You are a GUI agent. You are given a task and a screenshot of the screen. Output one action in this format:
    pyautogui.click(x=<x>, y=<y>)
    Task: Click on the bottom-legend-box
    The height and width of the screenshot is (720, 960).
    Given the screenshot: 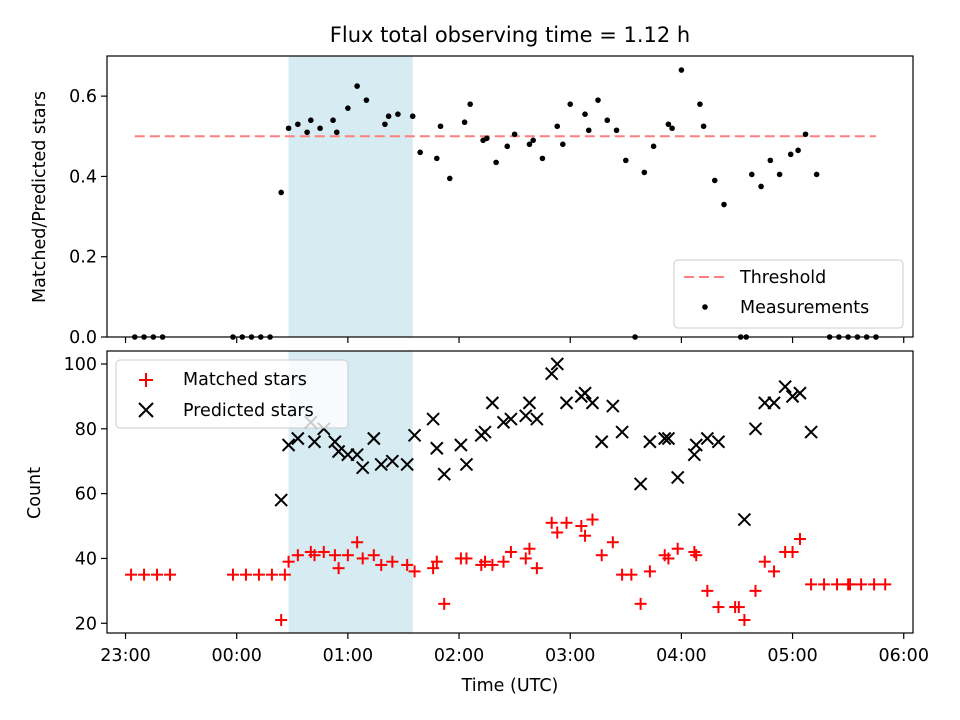 What is the action you would take?
    pyautogui.click(x=232, y=394)
    